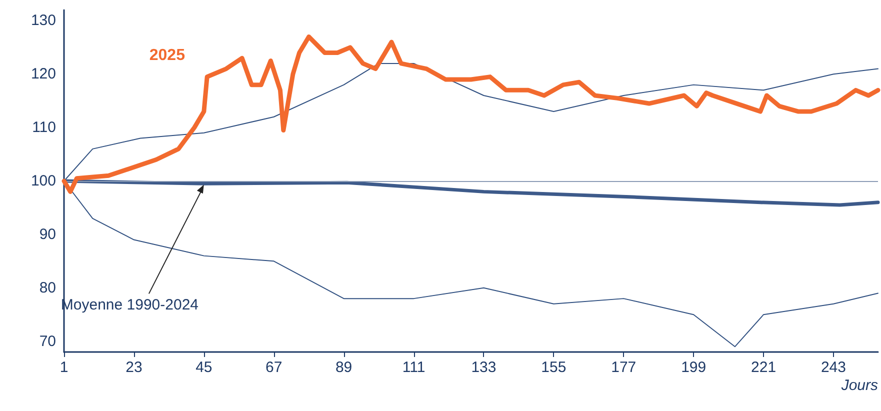 The width and height of the screenshot is (881, 411). What do you see at coordinates (134, 367) in the screenshot?
I see `x-tick-label: 23` at bounding box center [134, 367].